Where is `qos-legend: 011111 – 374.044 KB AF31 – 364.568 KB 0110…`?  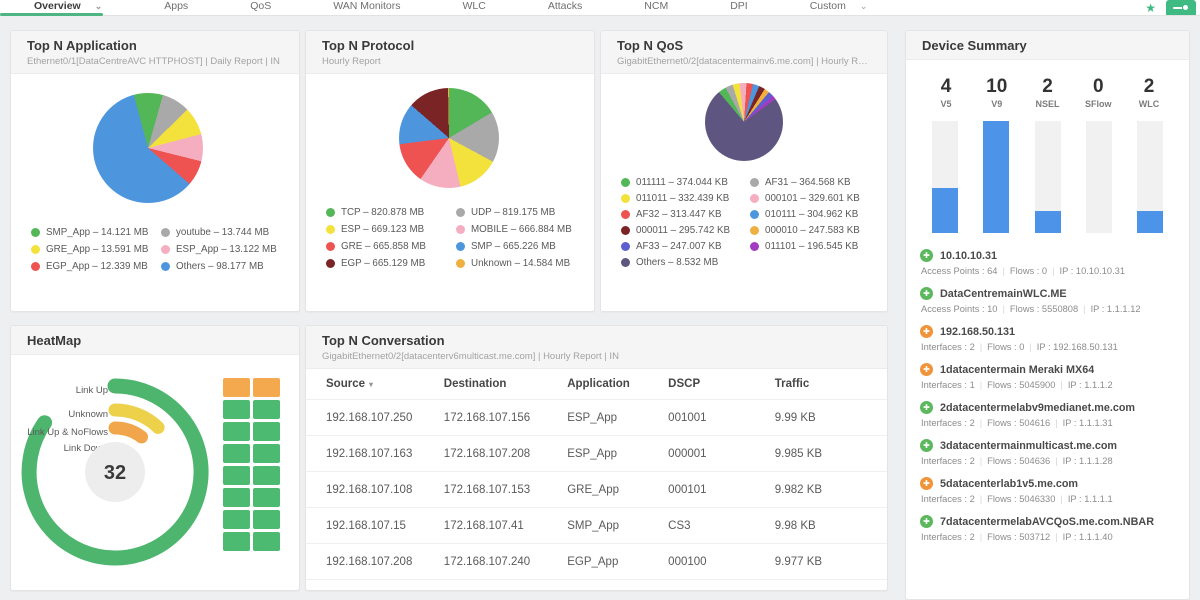
qos-legend: 011111 – 374.044 KB AF31 – 364.568 KB 0110… is located at coordinates (744, 222).